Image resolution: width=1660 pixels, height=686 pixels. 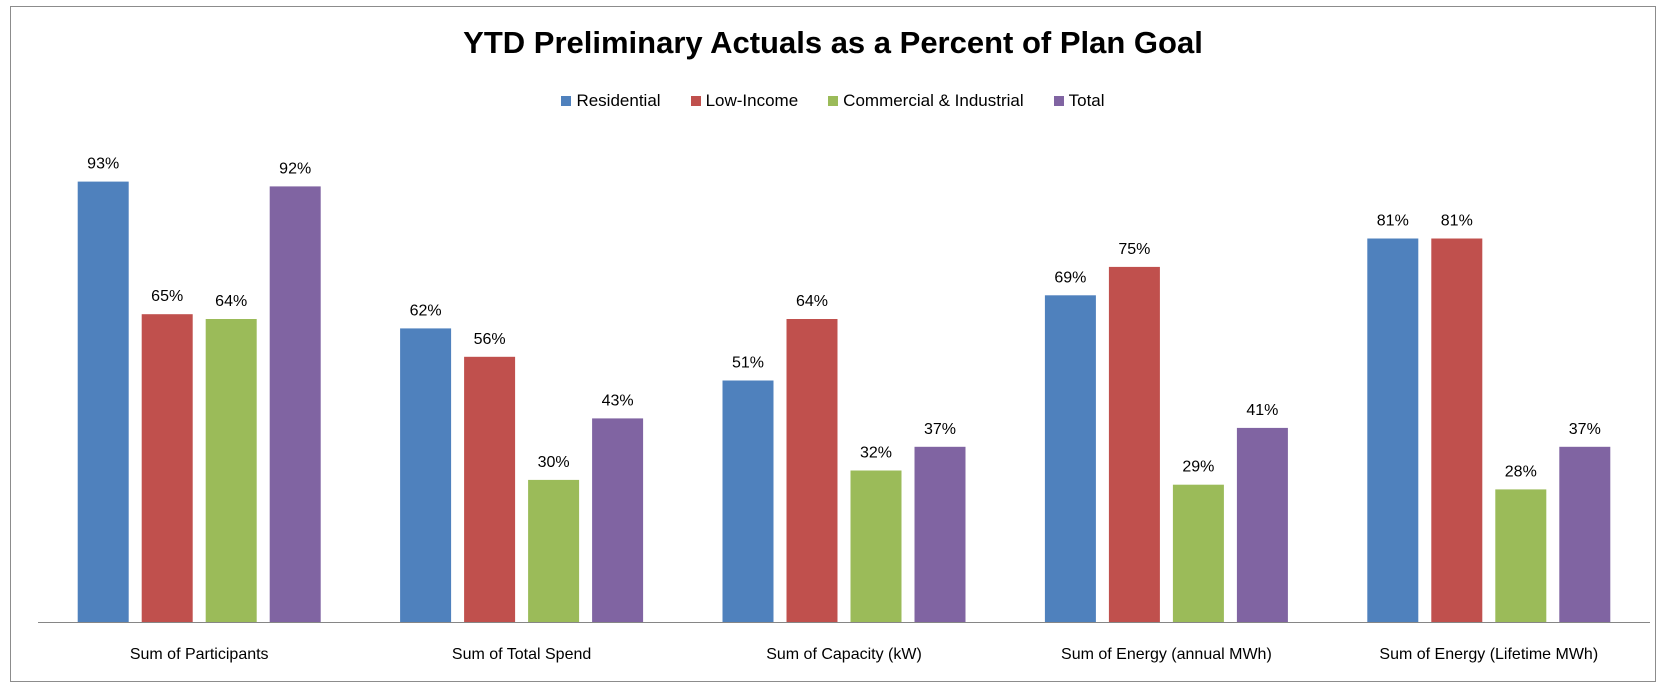 I want to click on legend-label-total: Total, so click(x=1086, y=100).